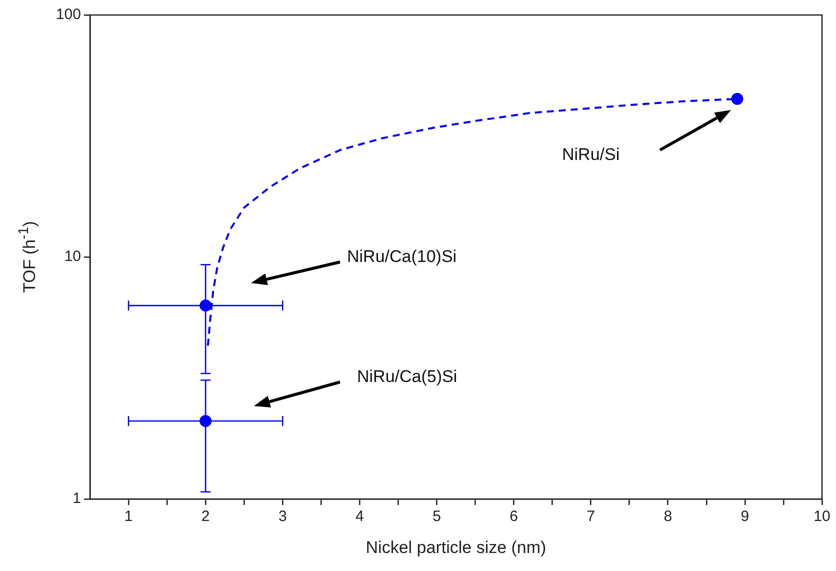 Image resolution: width=836 pixels, height=571 pixels. I want to click on x-tick-label: 8, so click(668, 517).